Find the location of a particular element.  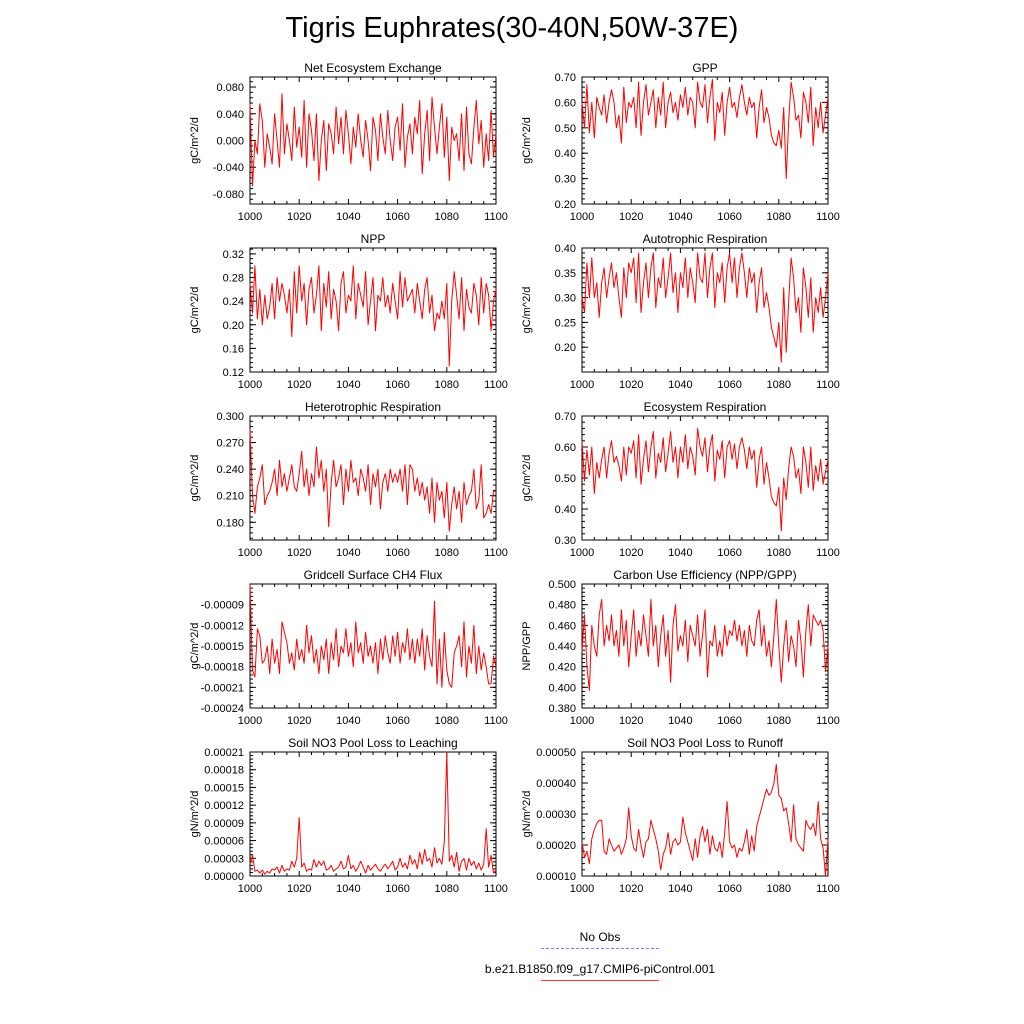

y-tick-label: 0.60 is located at coordinates (565, 103).